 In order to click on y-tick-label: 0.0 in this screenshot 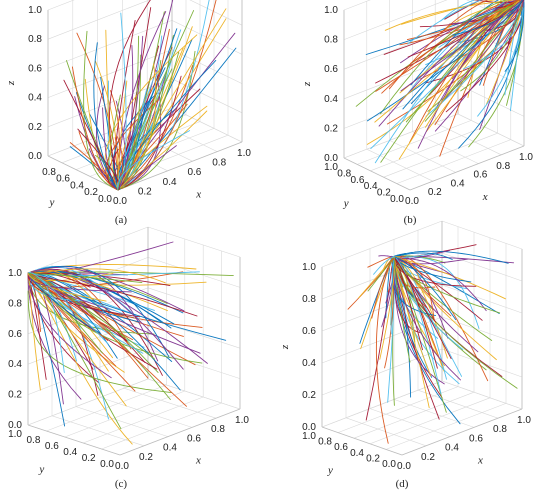, I will do `click(107, 464)`.